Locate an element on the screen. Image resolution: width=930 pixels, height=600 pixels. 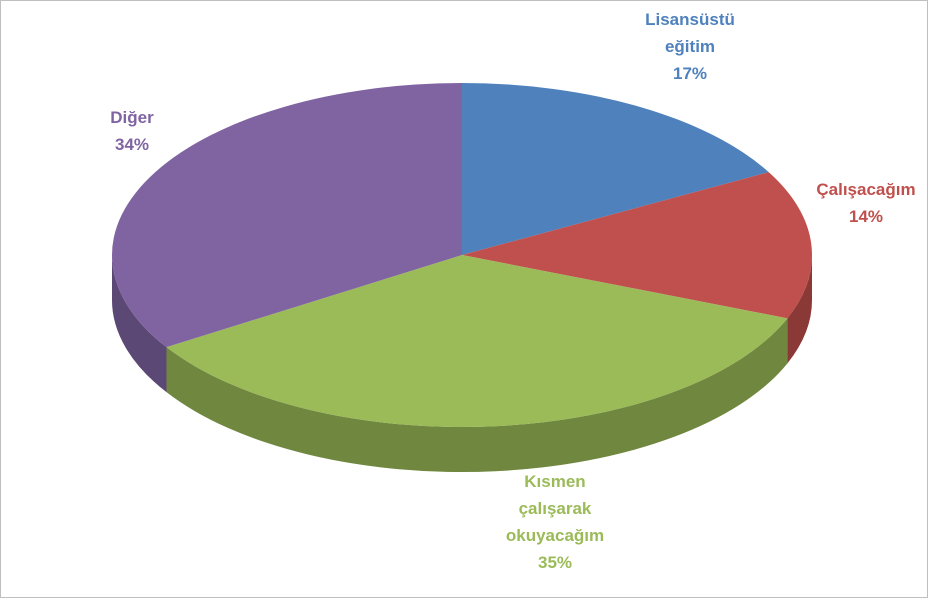
data-label: Çalışacağım 14% is located at coordinates (865, 203).